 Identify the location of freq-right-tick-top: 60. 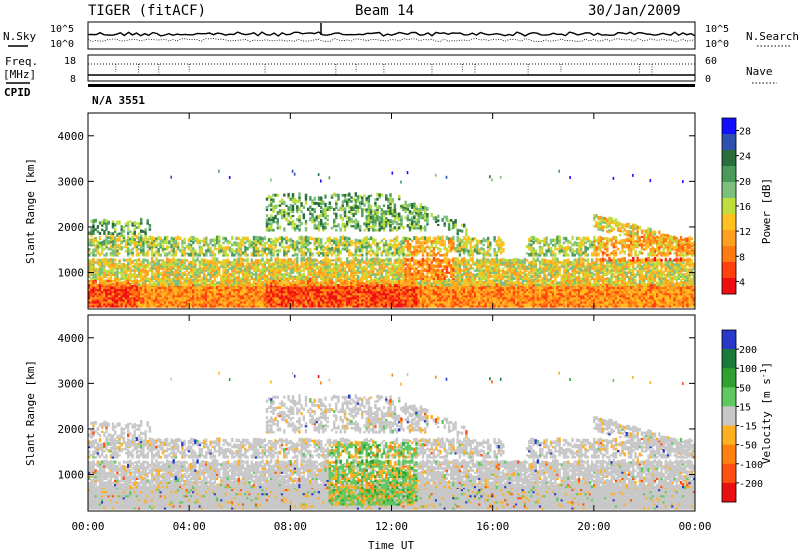
(711, 61).